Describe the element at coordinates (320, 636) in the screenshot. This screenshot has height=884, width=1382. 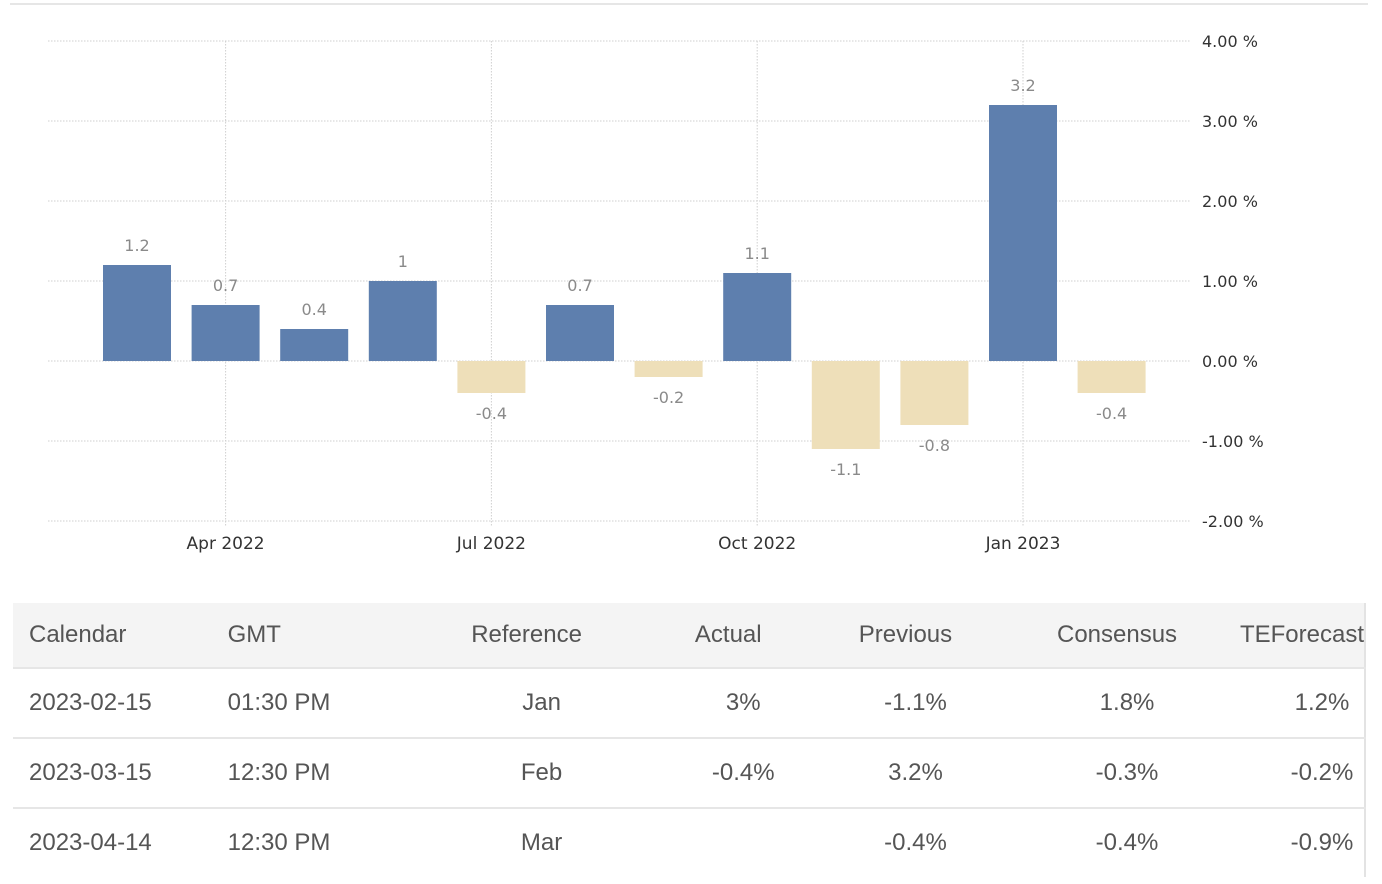
I see `header-gmt: GMT` at that location.